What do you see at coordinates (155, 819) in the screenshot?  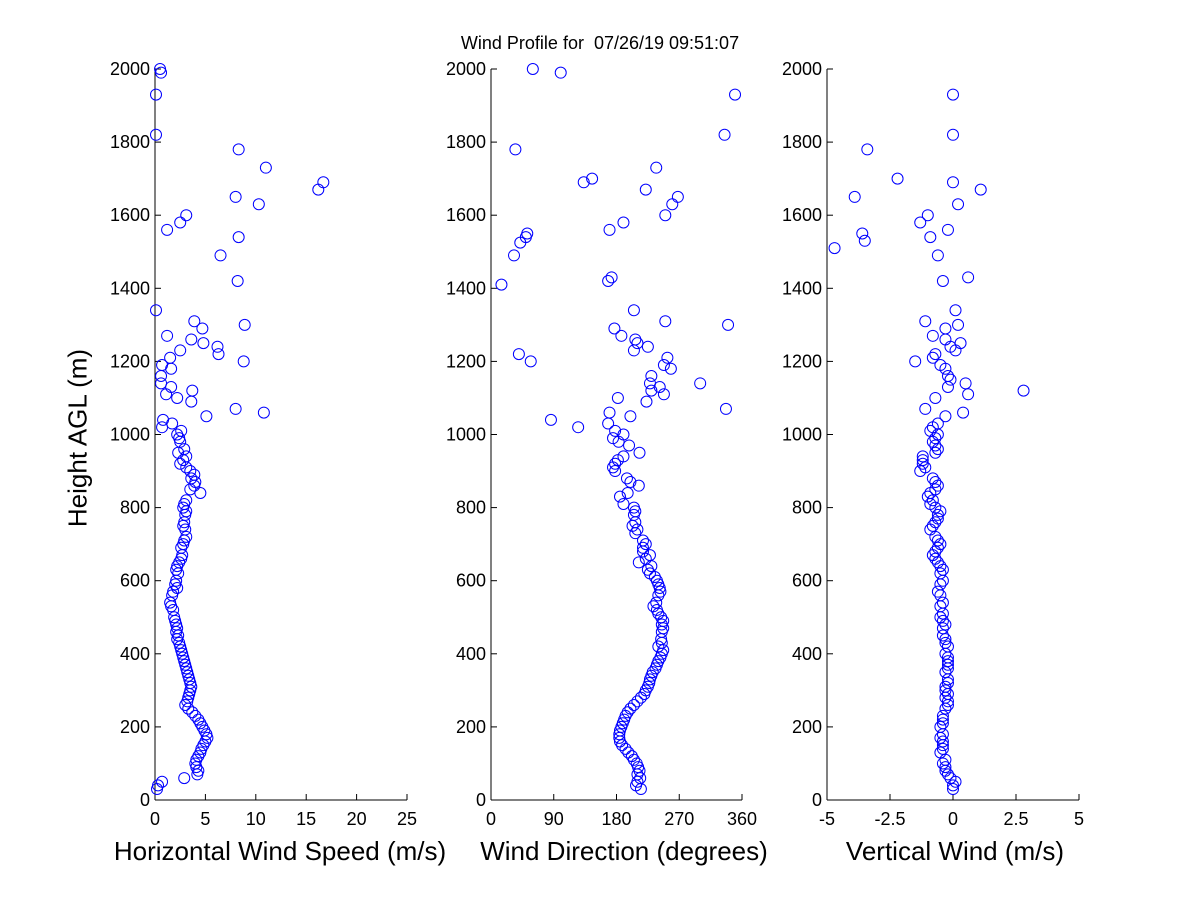 I see `x-tick-label-speed: 0` at bounding box center [155, 819].